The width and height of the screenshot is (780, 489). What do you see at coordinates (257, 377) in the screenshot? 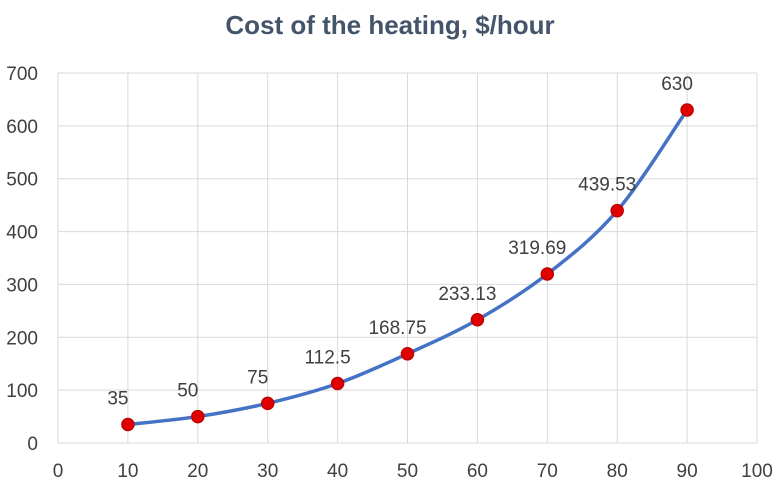
I see `data-label: 75` at bounding box center [257, 377].